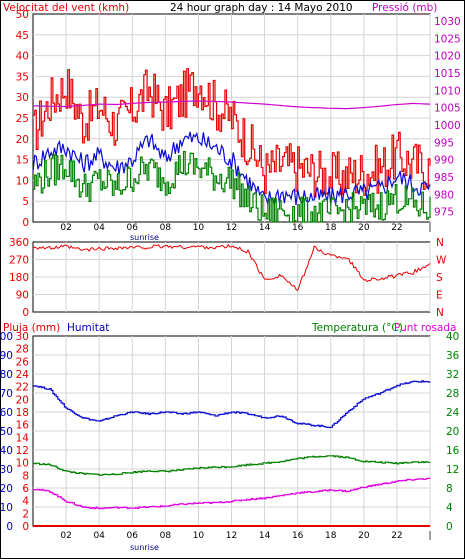  Describe the element at coordinates (6, 394) in the screenshot. I see `humidity-tick-label: 70` at that location.